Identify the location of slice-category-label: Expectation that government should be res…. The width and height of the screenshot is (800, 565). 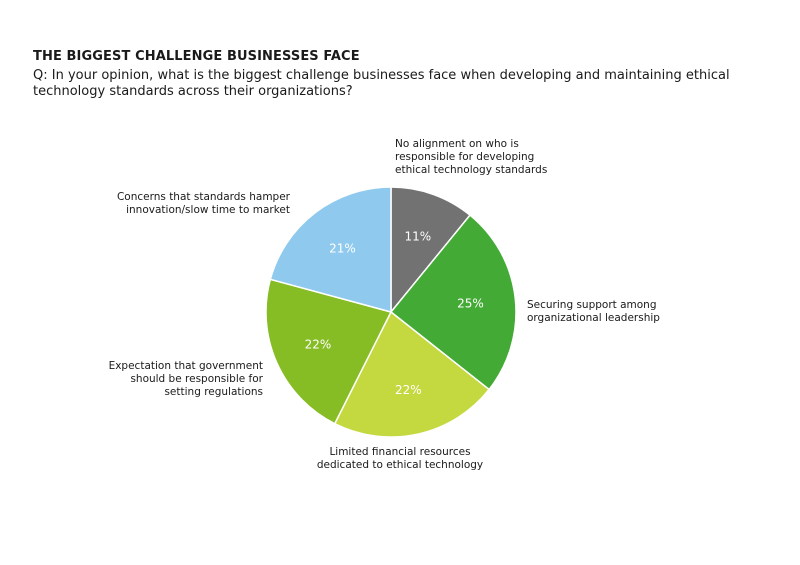
(186, 379).